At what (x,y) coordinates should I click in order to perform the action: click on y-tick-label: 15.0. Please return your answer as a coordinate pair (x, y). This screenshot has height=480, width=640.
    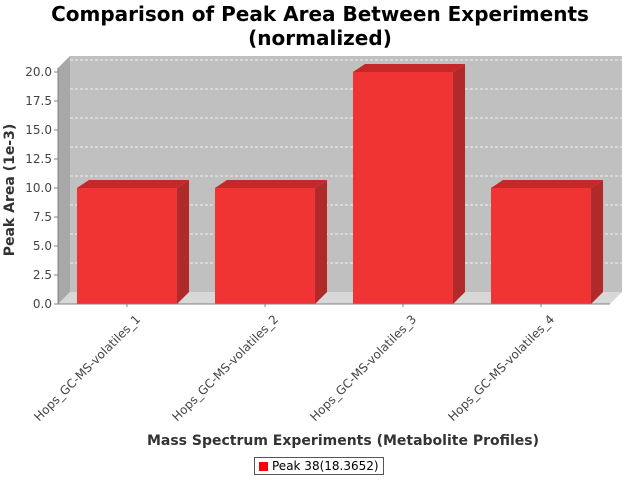
    Looking at the image, I should click on (38, 130).